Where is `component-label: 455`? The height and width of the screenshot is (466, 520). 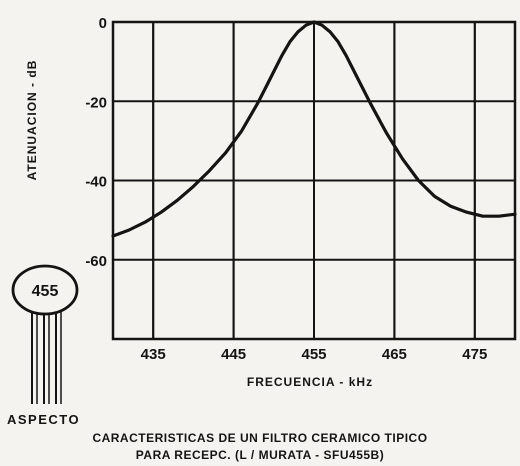 component-label: 455 is located at coordinates (45, 291).